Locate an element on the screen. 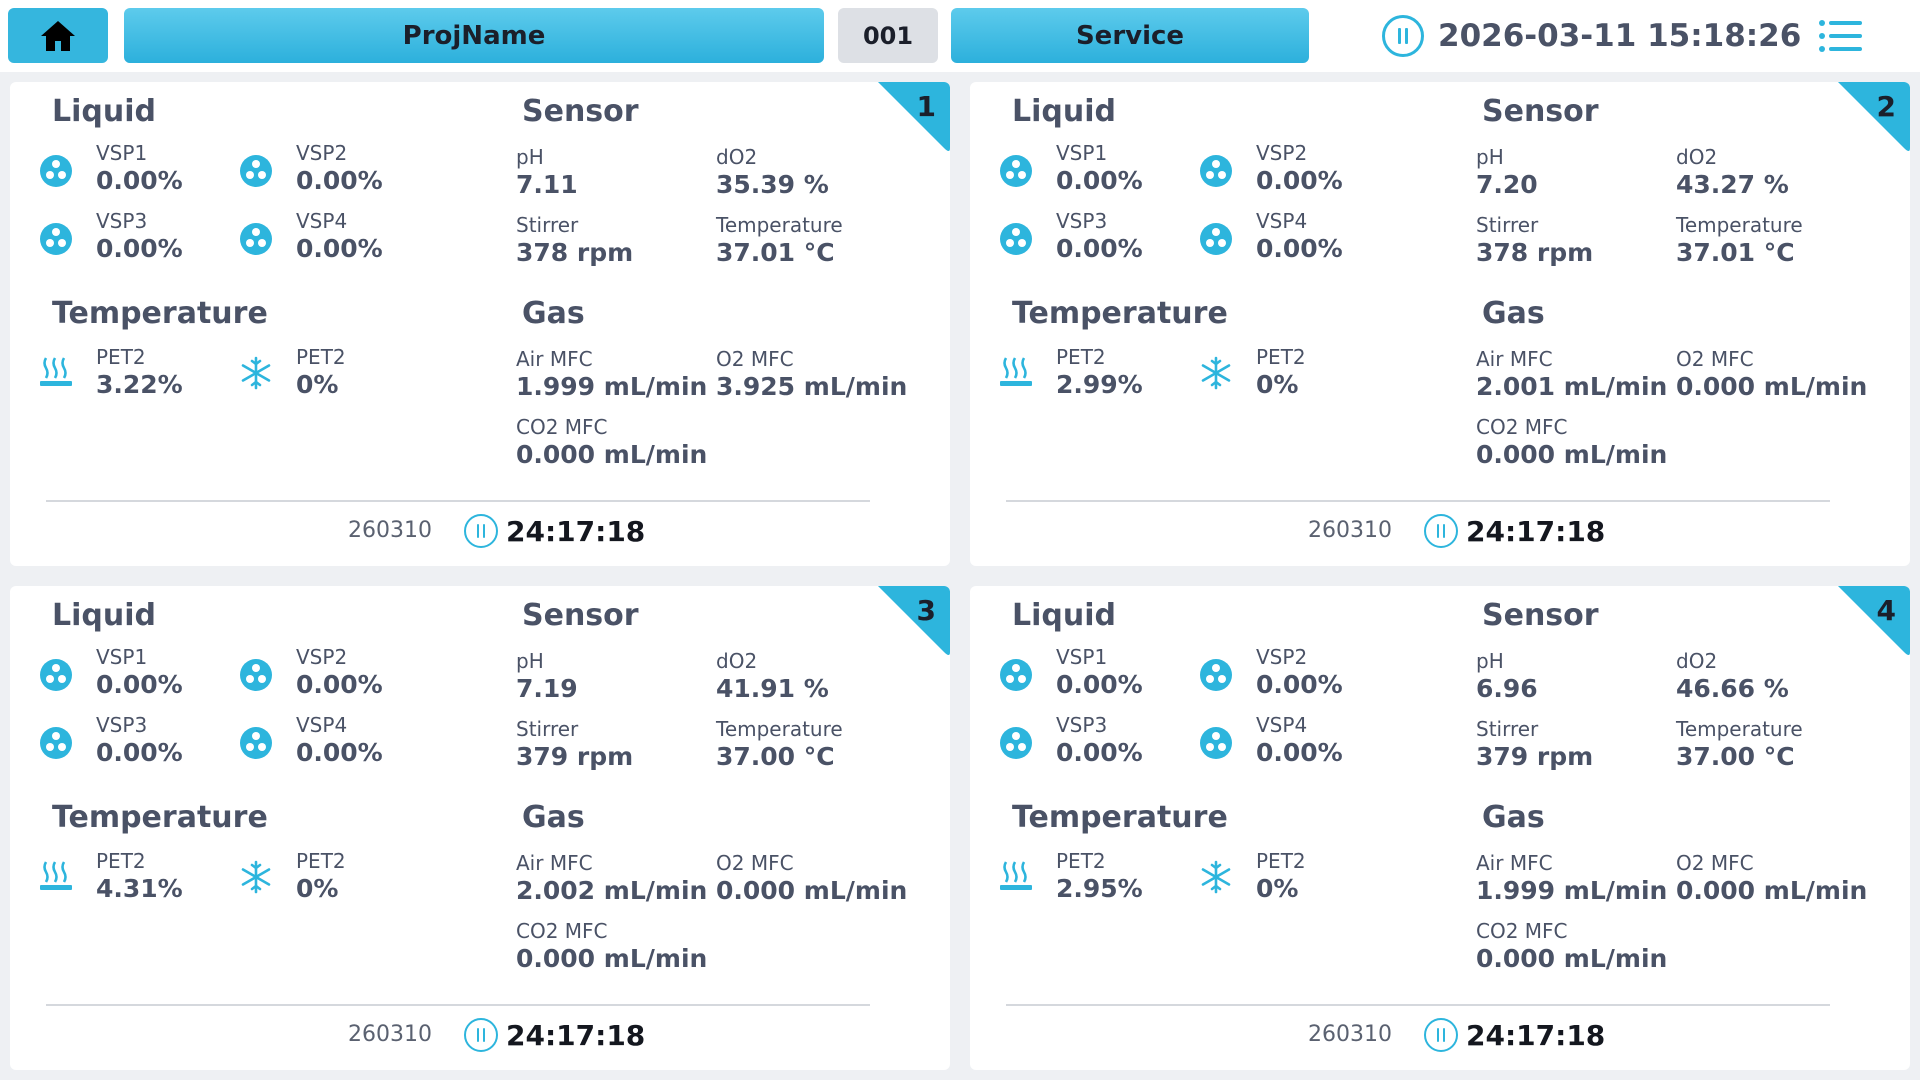 The image size is (1920, 1080). air-mfc-field: Air MFC 2.002 mL/min is located at coordinates (611, 878).